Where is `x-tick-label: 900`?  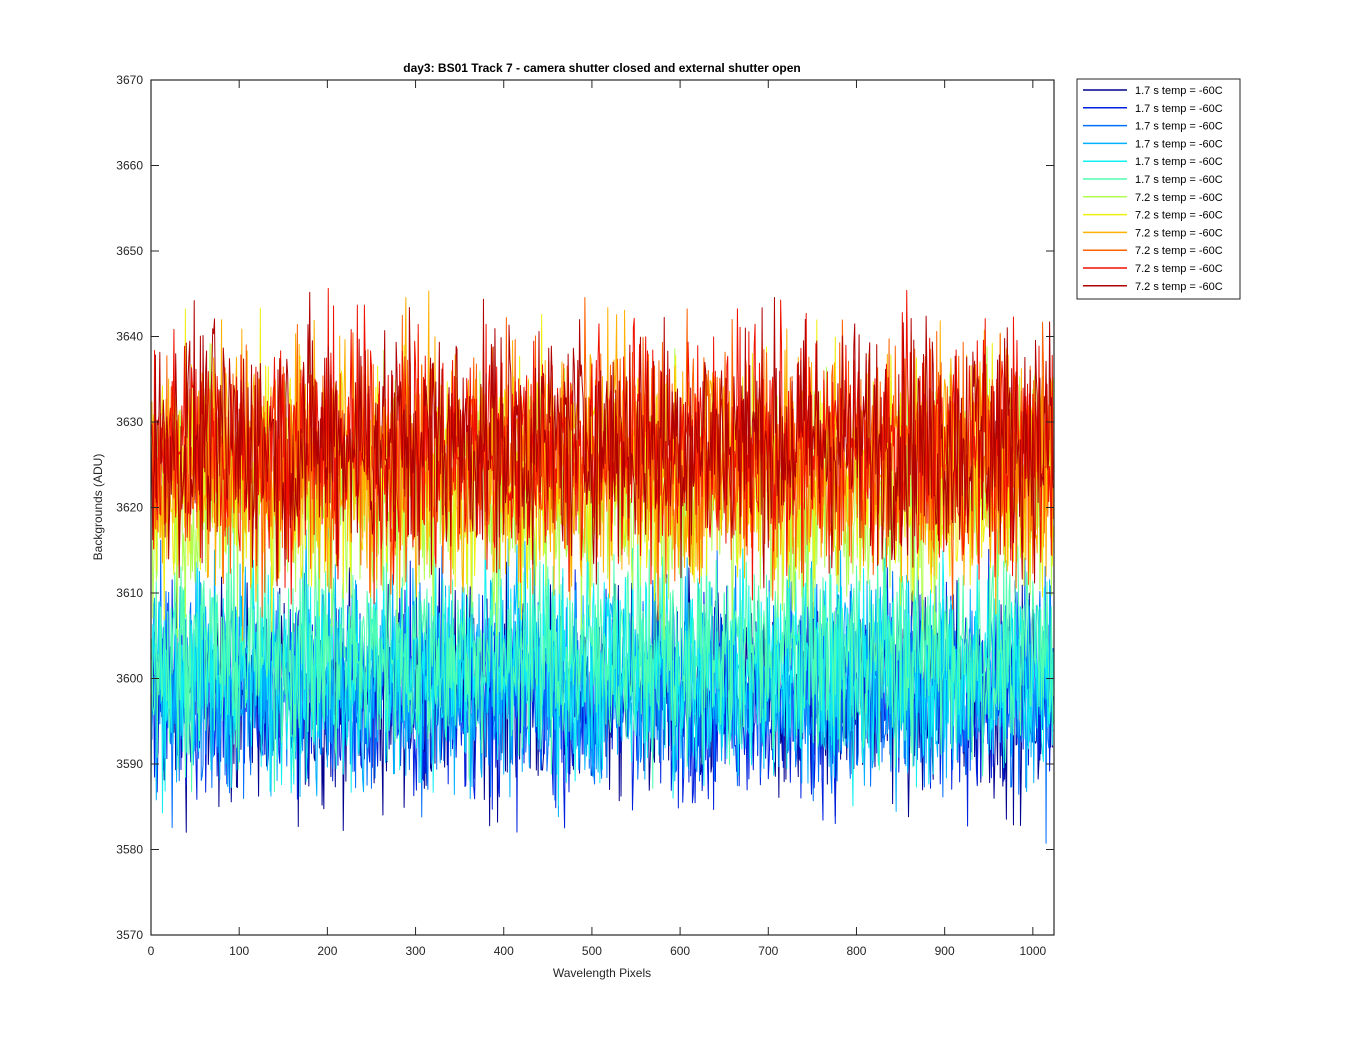 x-tick-label: 900 is located at coordinates (945, 951).